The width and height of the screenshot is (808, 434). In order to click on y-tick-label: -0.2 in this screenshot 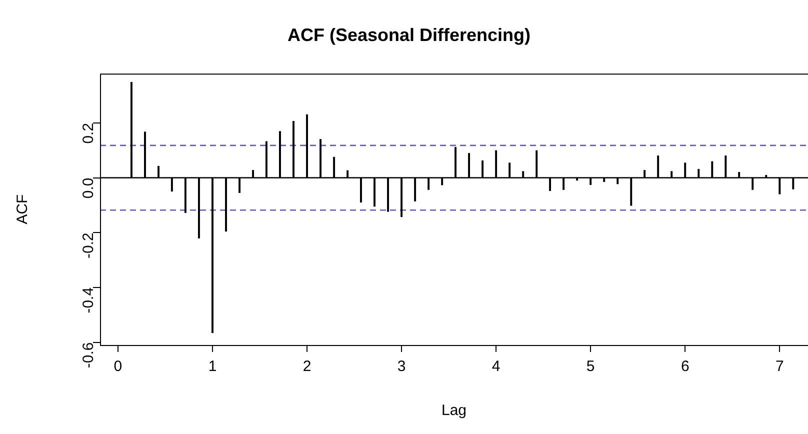, I will do `click(89, 245)`.